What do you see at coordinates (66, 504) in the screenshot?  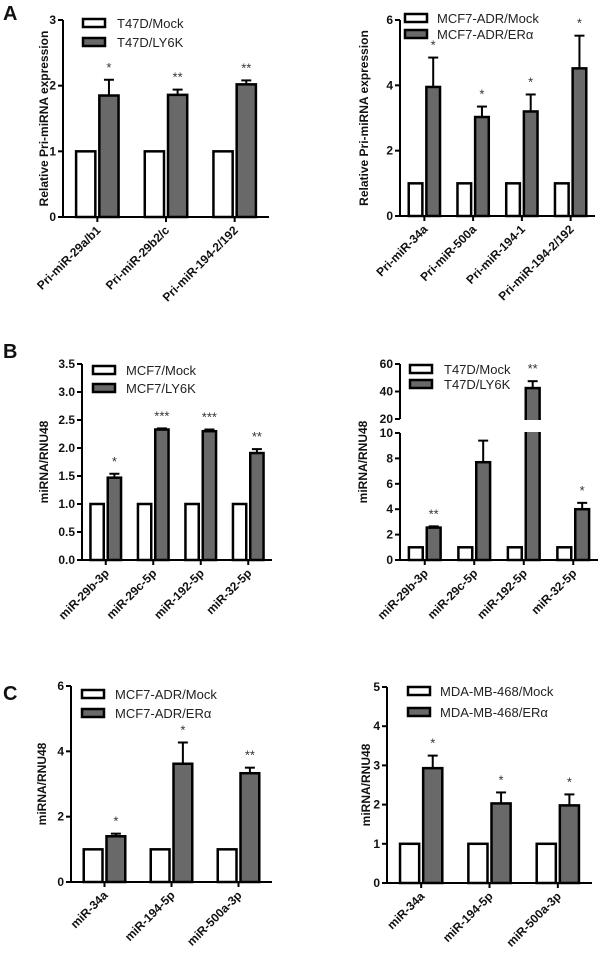 I see `y-tick-label: 1.0` at bounding box center [66, 504].